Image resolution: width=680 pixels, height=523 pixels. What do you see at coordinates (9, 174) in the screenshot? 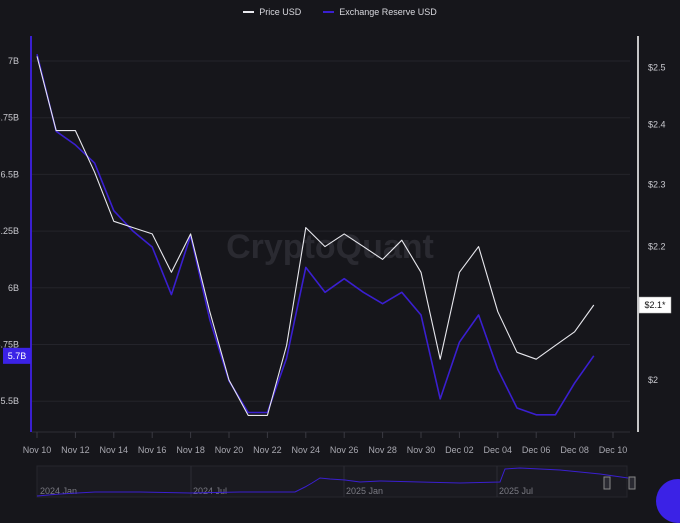
I see `left-axis-tick: 6.5B` at bounding box center [9, 174].